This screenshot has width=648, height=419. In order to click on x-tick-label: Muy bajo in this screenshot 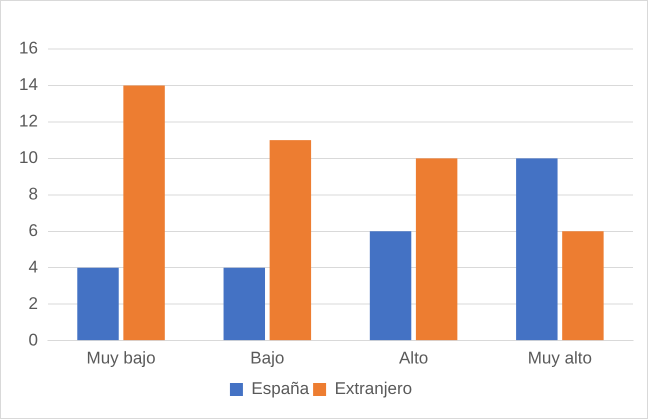, I will do `click(121, 358)`.